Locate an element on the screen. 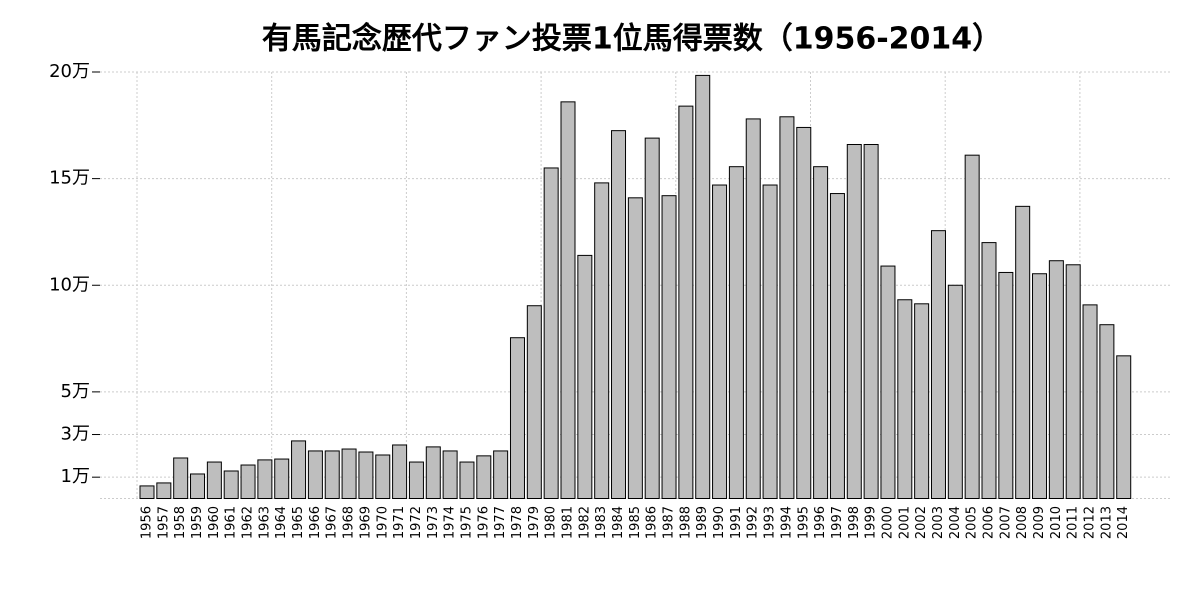 The width and height of the screenshot is (1200, 600). x-tick-label: 1967 is located at coordinates (332, 522).